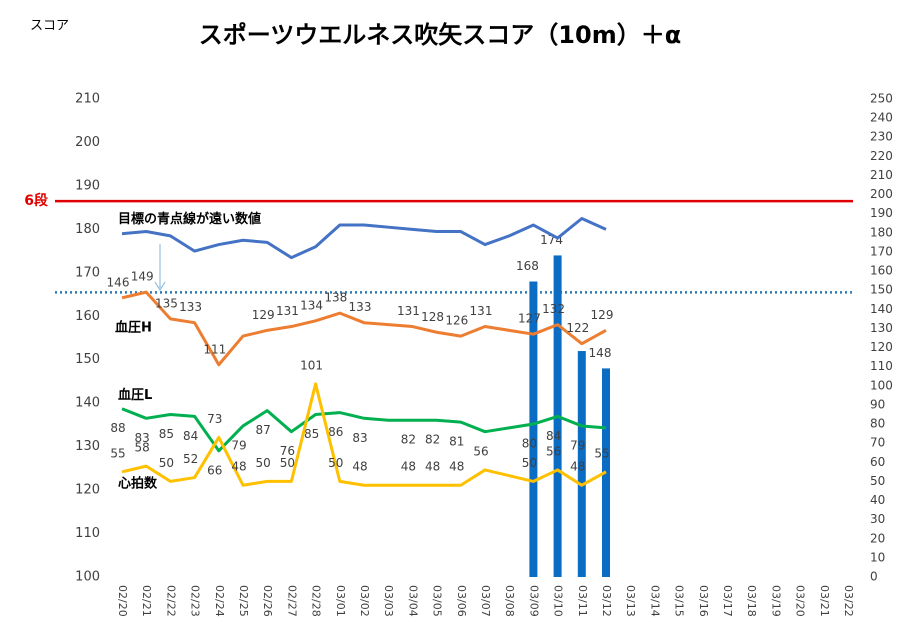 The width and height of the screenshot is (900, 622). I want to click on x-tick-label: 03/02, so click(364, 601).